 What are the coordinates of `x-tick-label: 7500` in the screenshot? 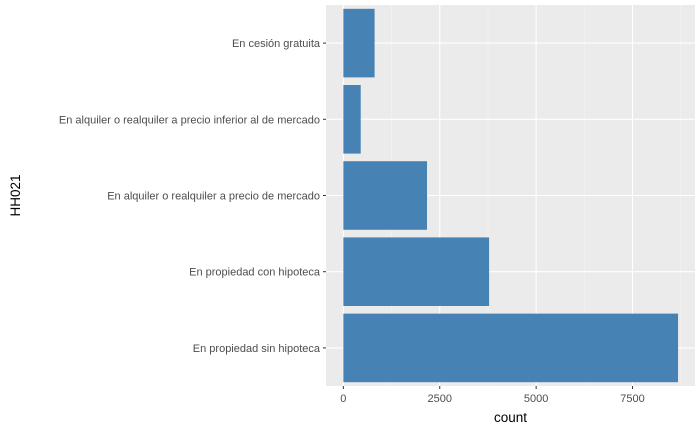 It's located at (632, 399).